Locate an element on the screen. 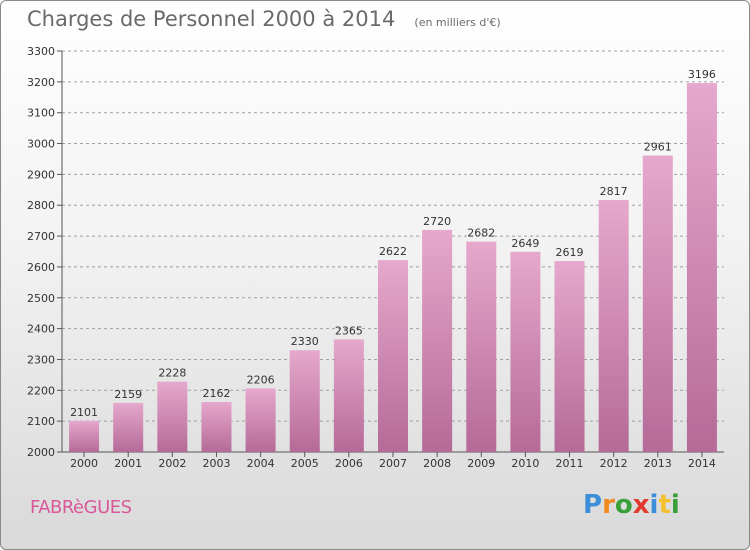 This screenshot has height=550, width=750. data-label: 2622 is located at coordinates (393, 251).